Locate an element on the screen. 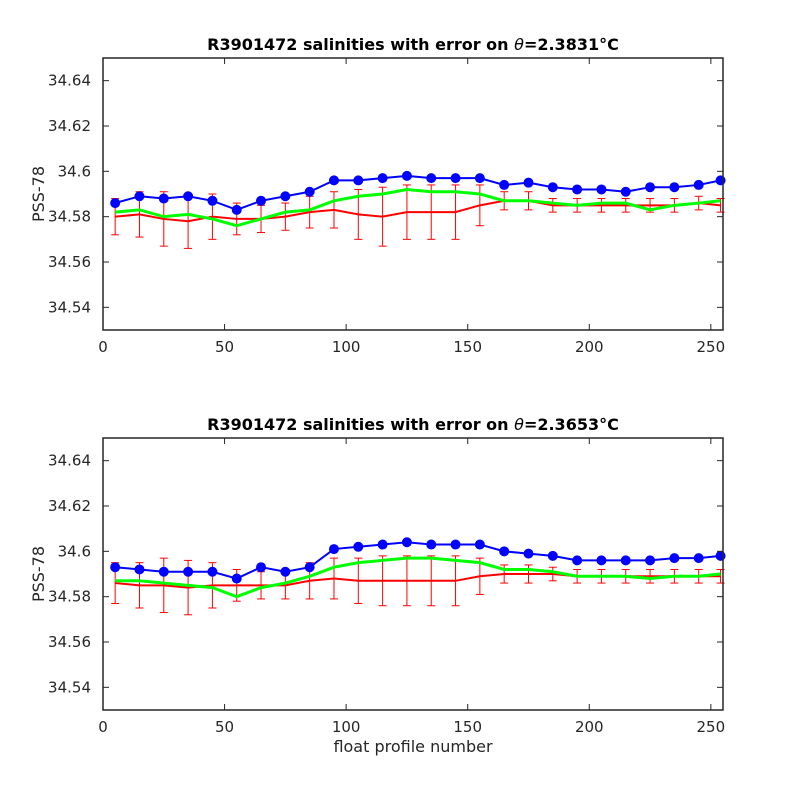 The width and height of the screenshot is (800, 800). data-marks-top is located at coordinates (418, 209).